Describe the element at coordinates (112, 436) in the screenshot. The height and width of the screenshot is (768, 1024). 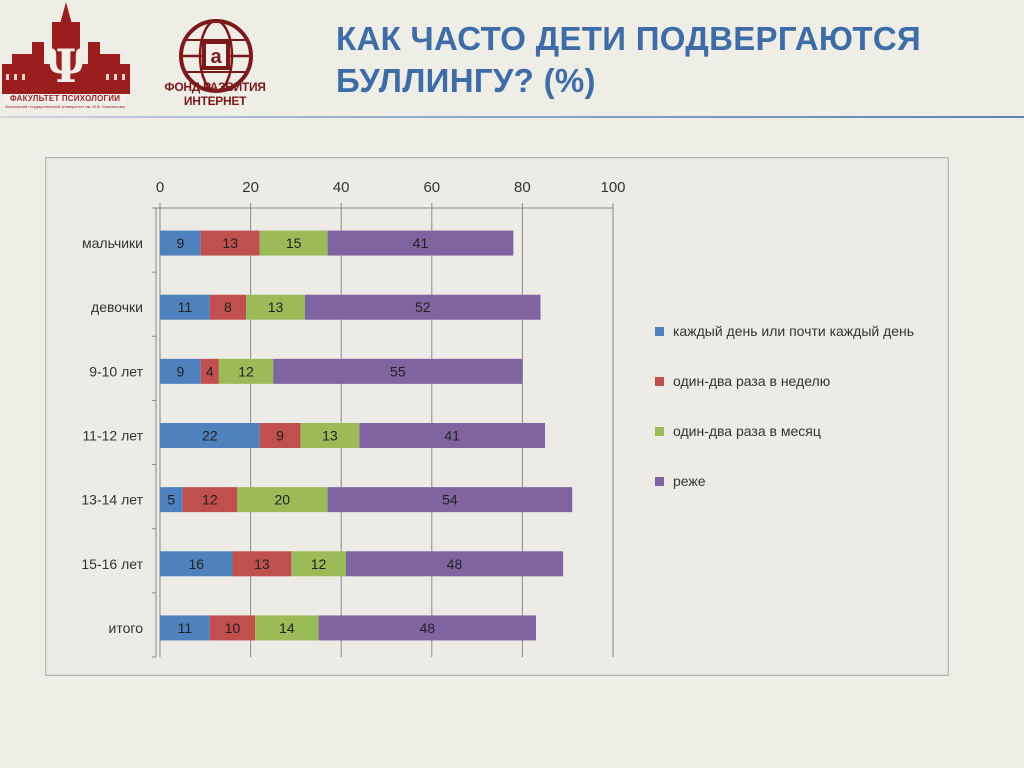
I see `category-label: 11-12 лет` at that location.